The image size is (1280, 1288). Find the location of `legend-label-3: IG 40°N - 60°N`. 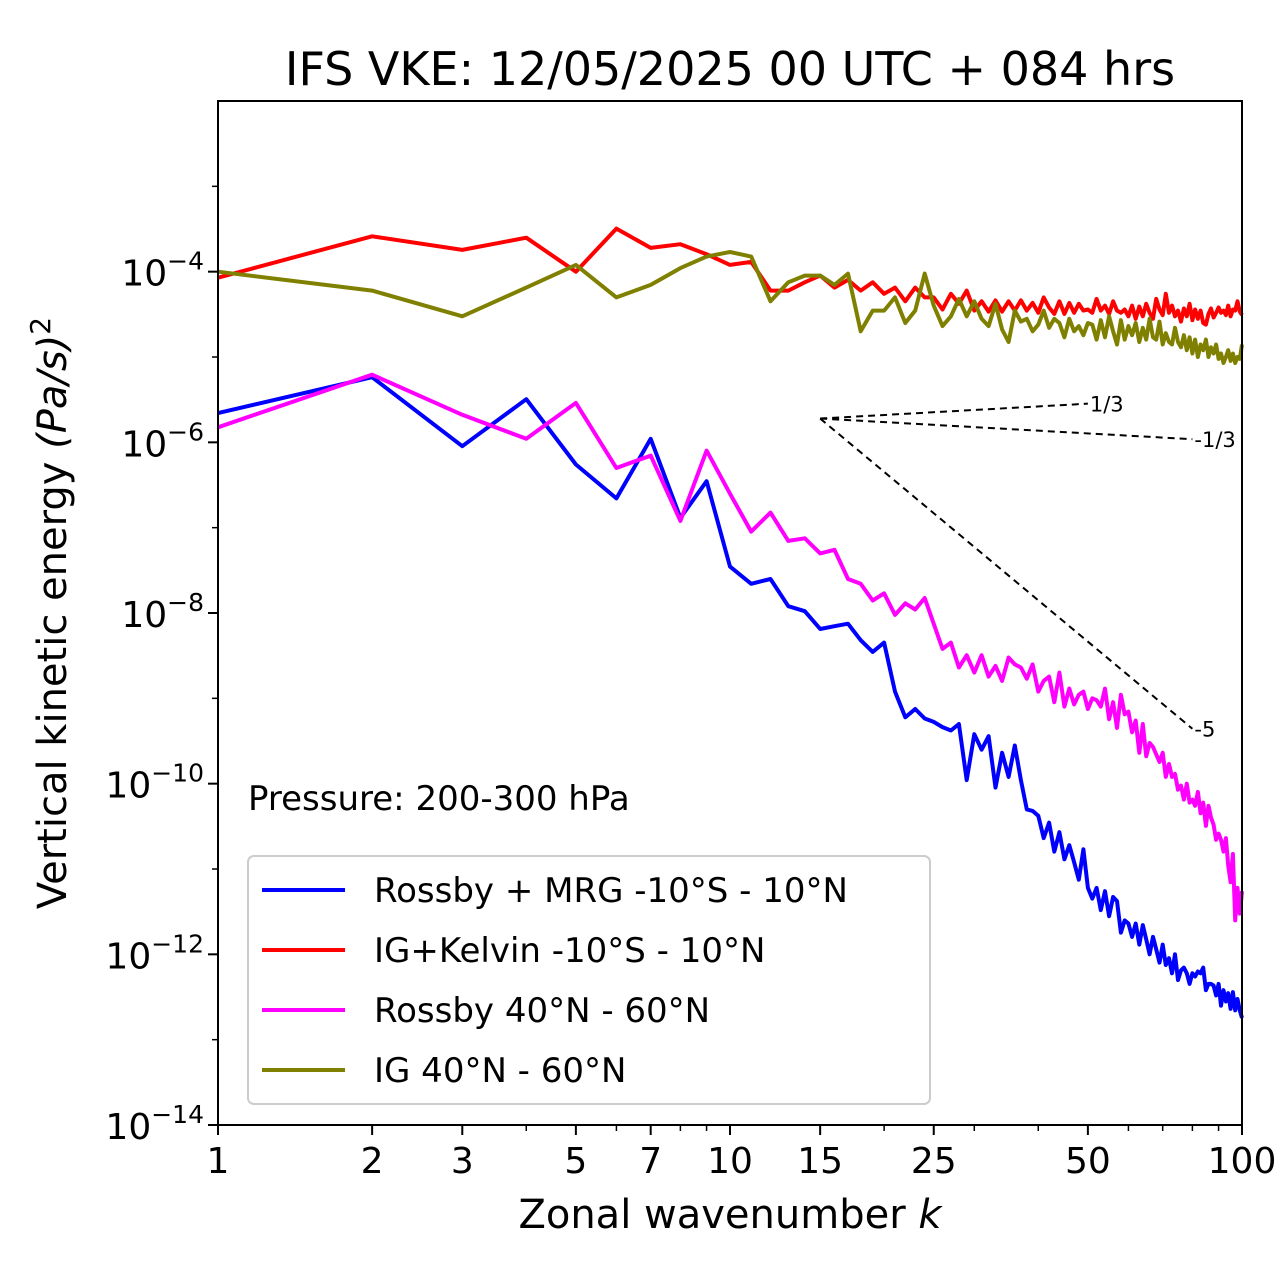

legend-label-3: IG 40°N - 60°N is located at coordinates (500, 1071).